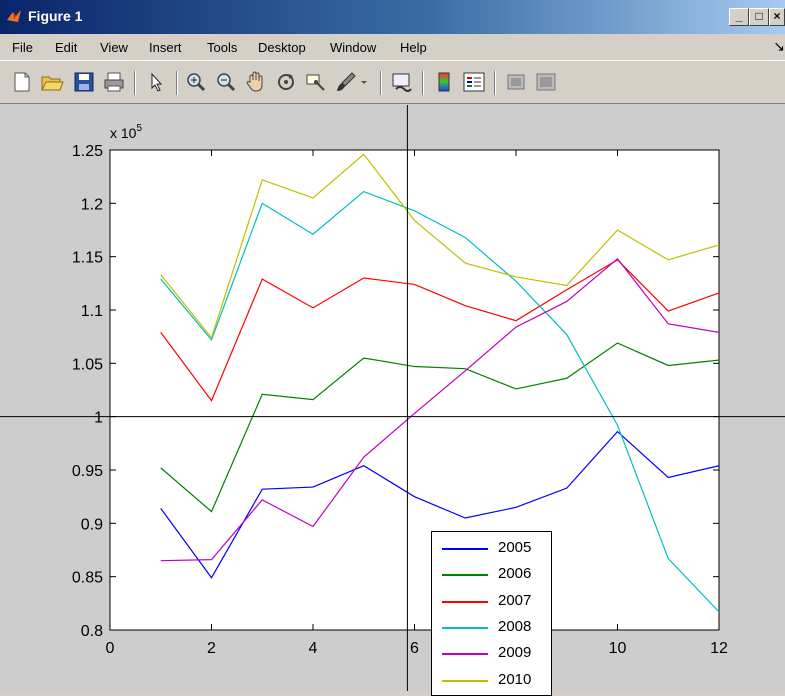 The height and width of the screenshot is (696, 785). Describe the element at coordinates (87, 578) in the screenshot. I see `y-tick-label: 0.85` at that location.